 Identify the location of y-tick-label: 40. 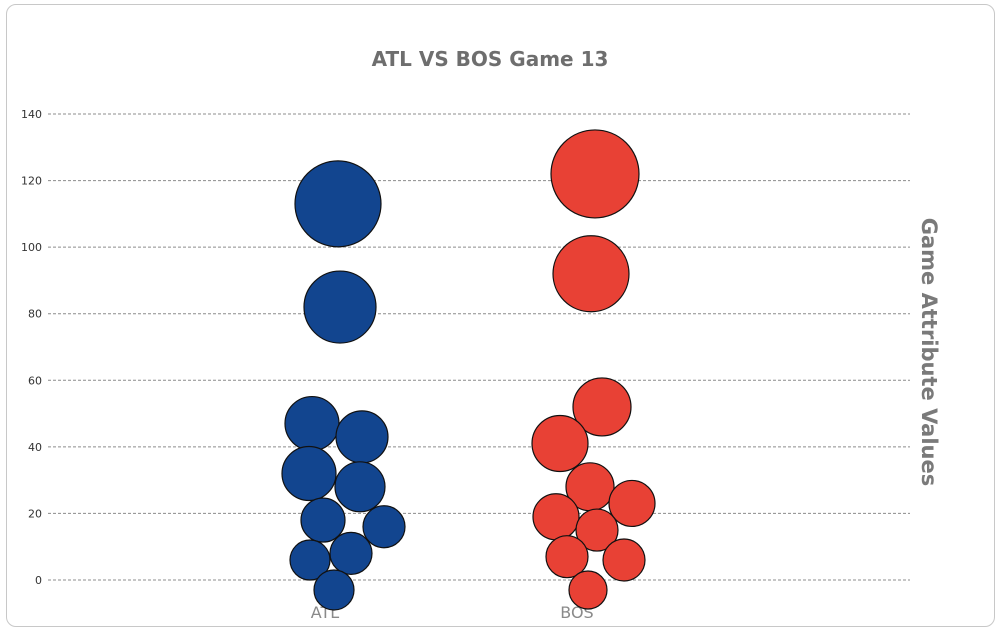
(35, 447).